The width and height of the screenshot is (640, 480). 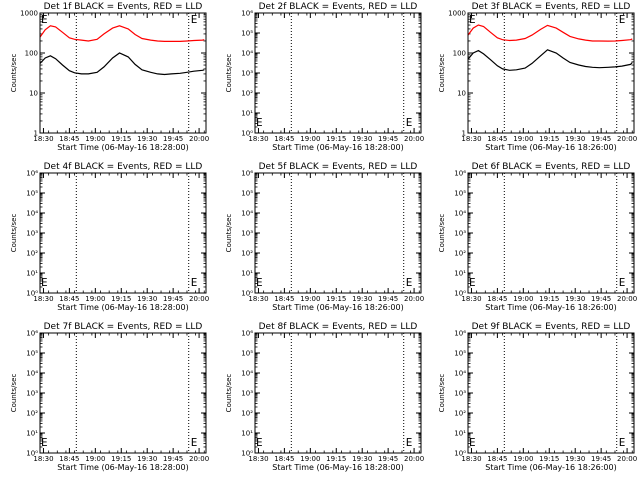 I want to click on chart-title: Det 2f BLACK = Events, RED = LLD, so click(x=338, y=7).